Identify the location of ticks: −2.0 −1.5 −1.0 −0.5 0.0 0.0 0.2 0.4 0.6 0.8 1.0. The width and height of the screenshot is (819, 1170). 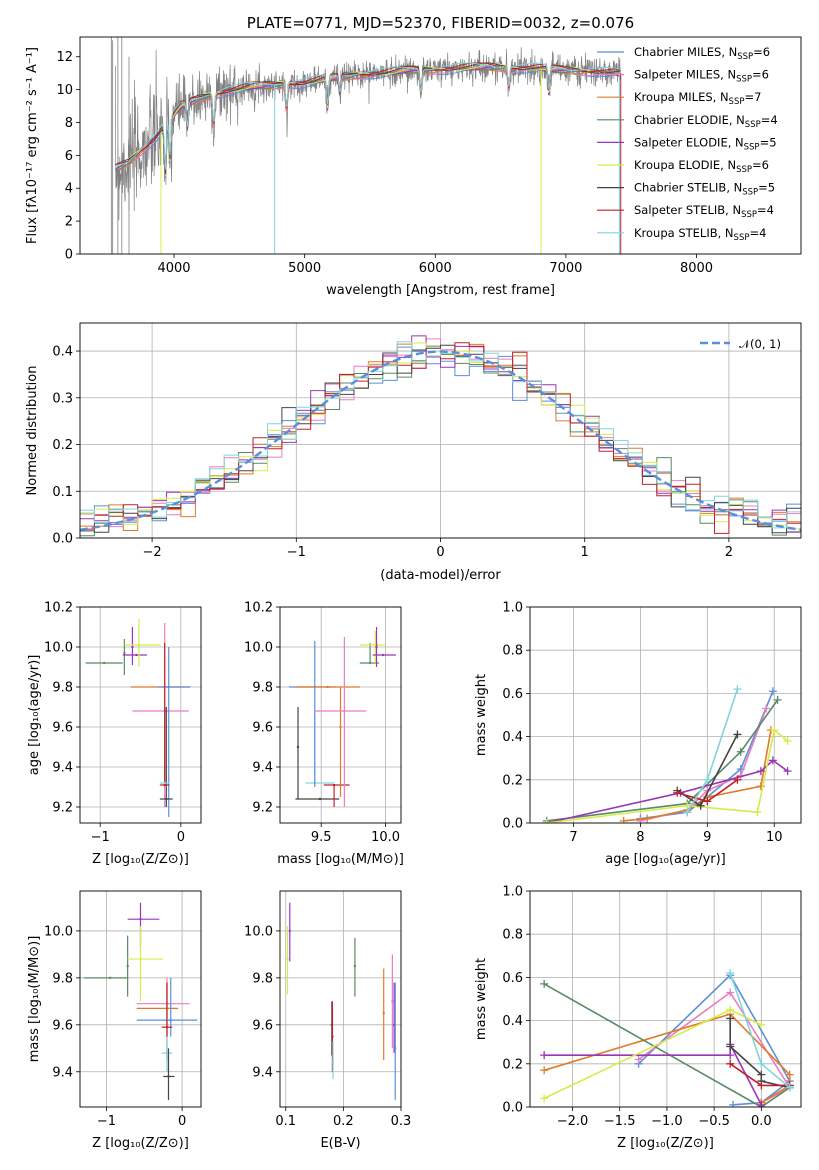
(636, 1007).